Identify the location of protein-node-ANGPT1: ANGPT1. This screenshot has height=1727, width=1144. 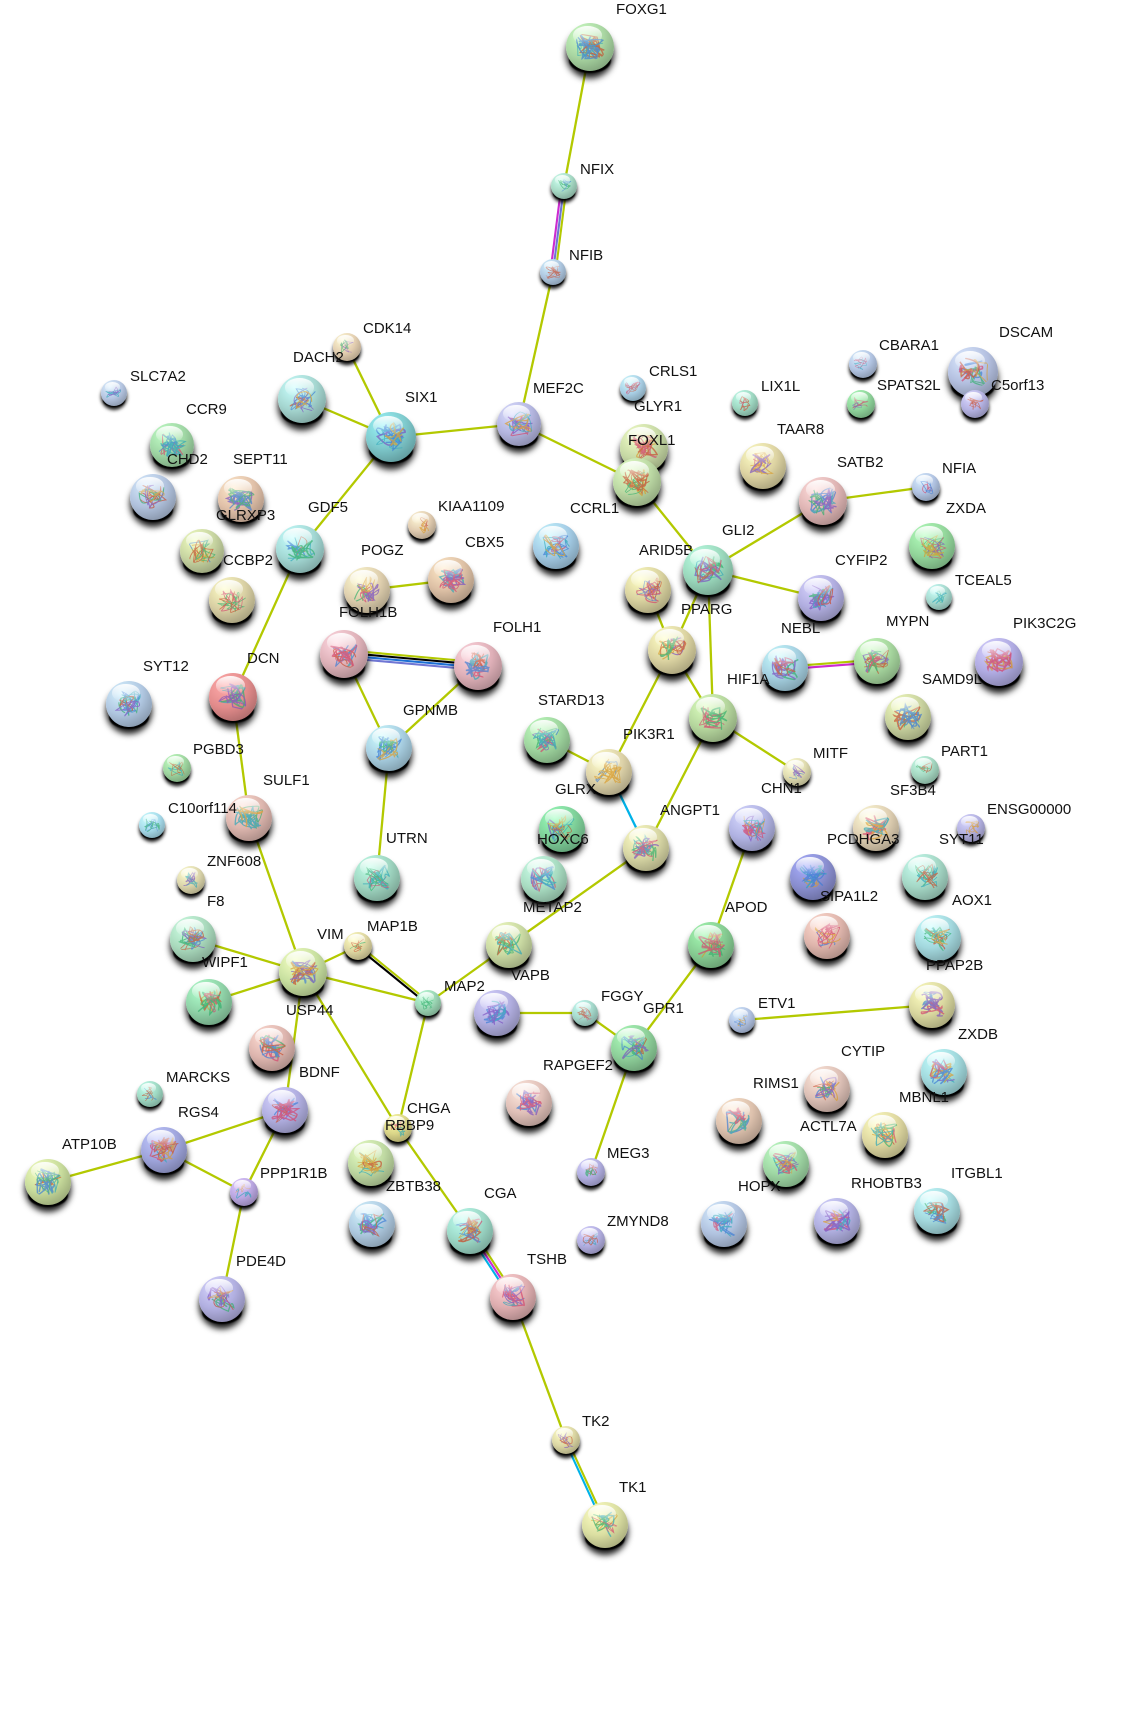
(671, 836).